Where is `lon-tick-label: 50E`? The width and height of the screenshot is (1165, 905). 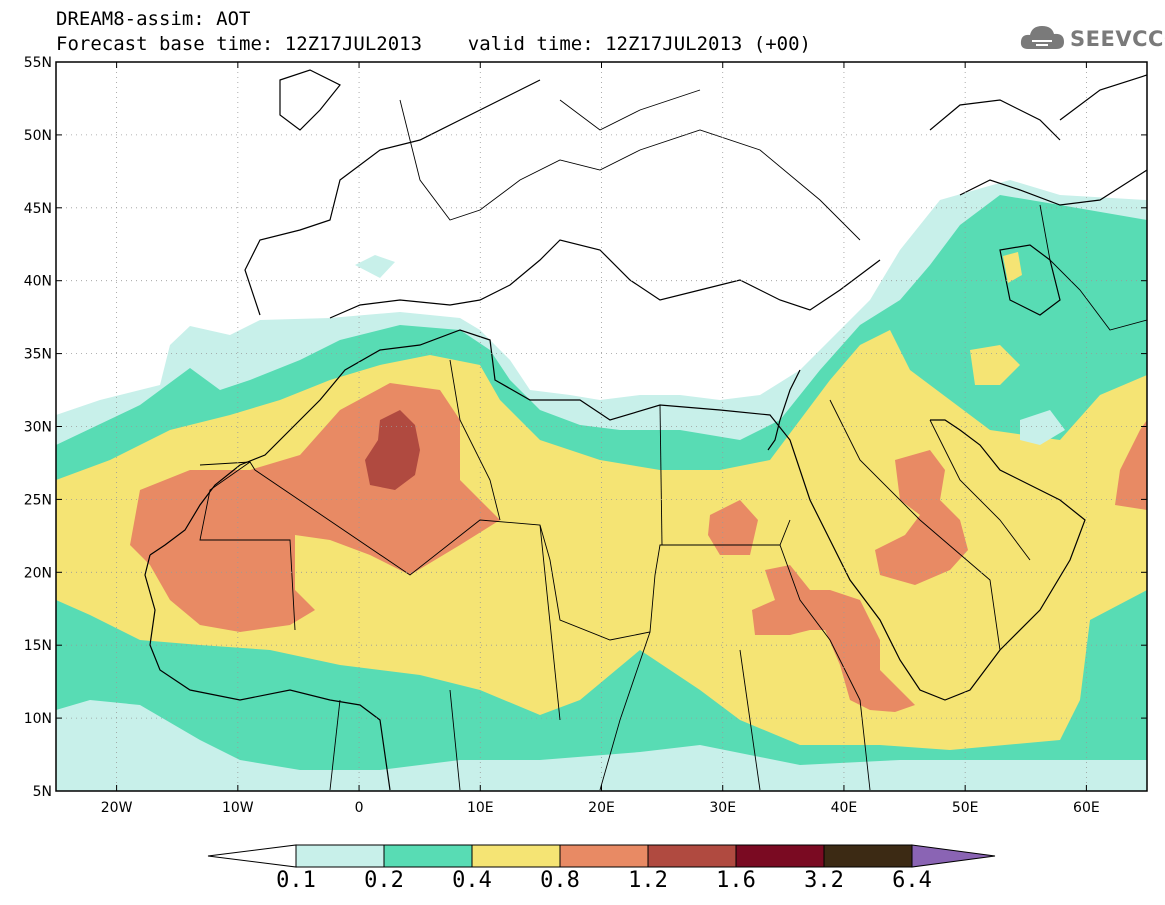 lon-tick-label: 50E is located at coordinates (965, 808).